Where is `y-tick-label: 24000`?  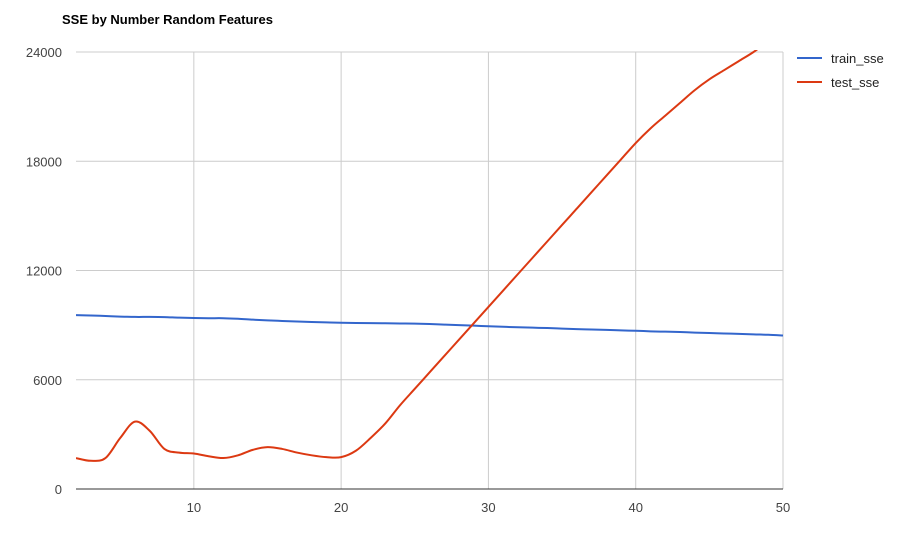
y-tick-label: 24000 is located at coordinates (44, 52).